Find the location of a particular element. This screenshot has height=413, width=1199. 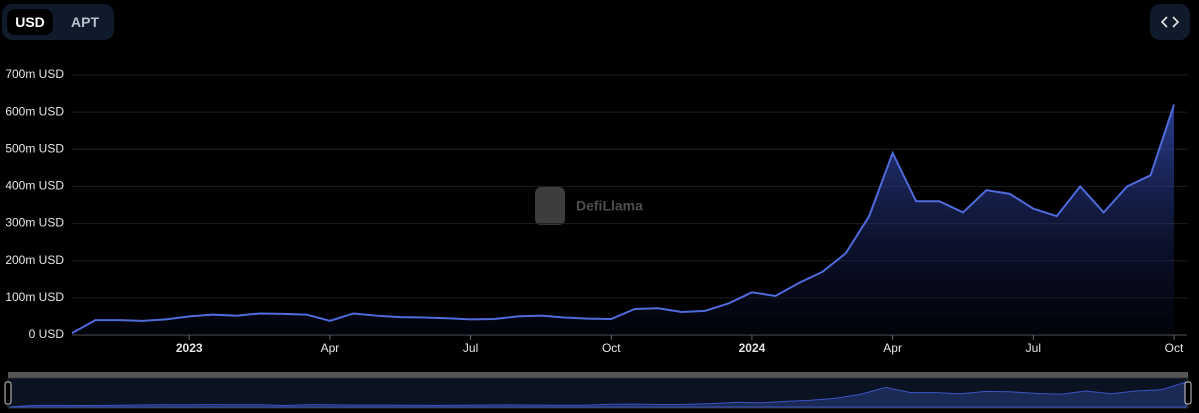

brush-area is located at coordinates (598, 393).